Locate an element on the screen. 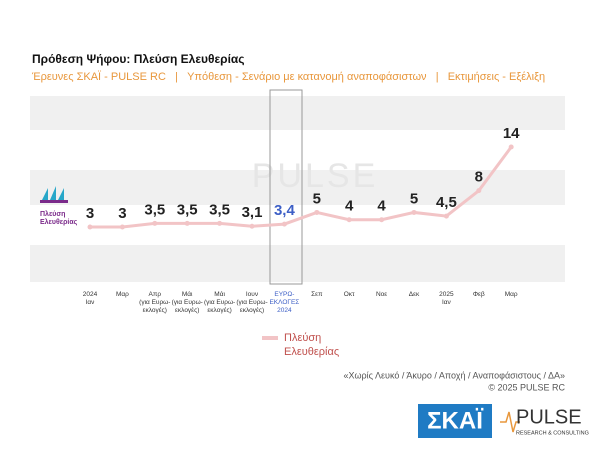  x-tick-label: 2025 Ιαν is located at coordinates (446, 298).